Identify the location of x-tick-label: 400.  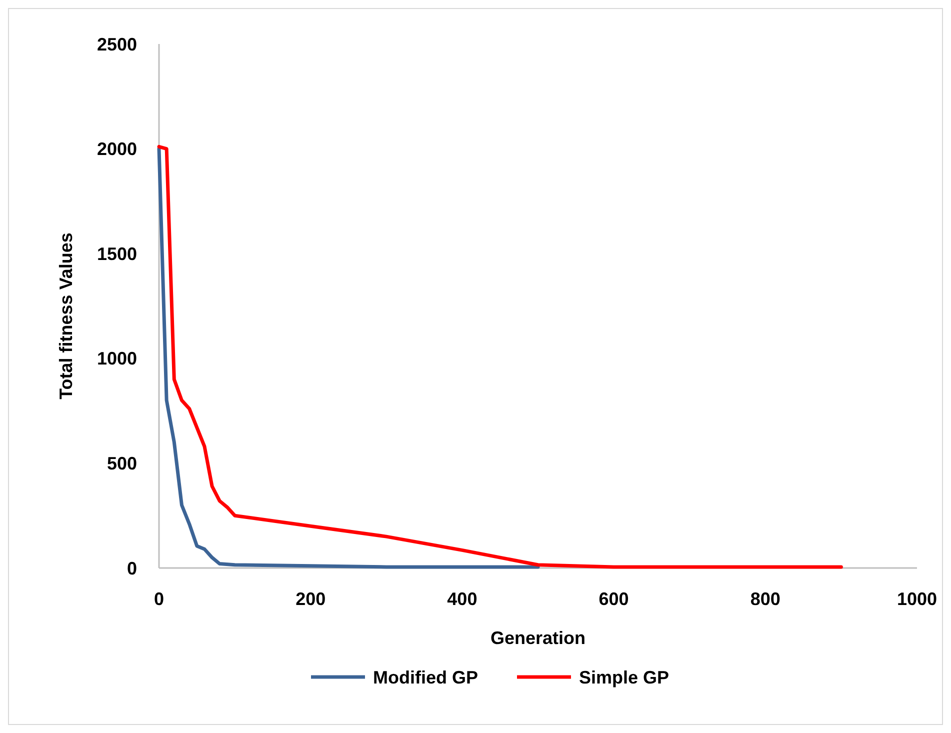
(462, 599).